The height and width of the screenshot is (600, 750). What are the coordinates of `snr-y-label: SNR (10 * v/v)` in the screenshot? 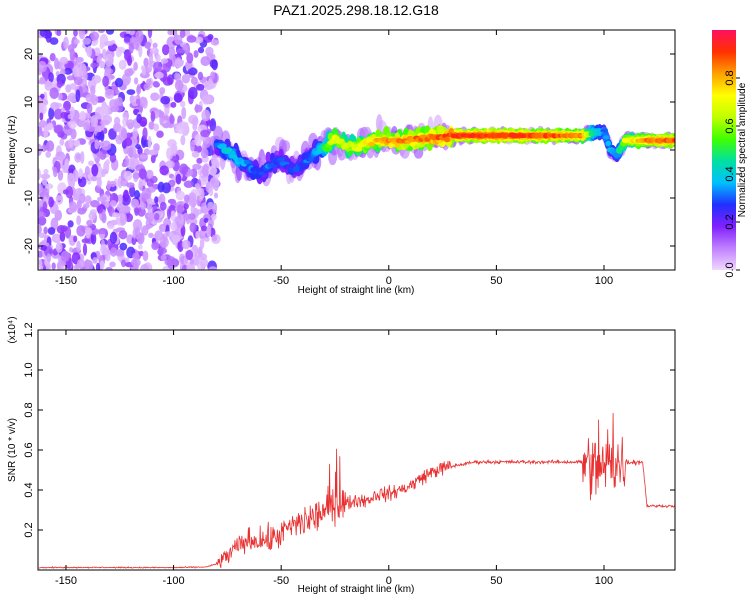 It's located at (12, 450).